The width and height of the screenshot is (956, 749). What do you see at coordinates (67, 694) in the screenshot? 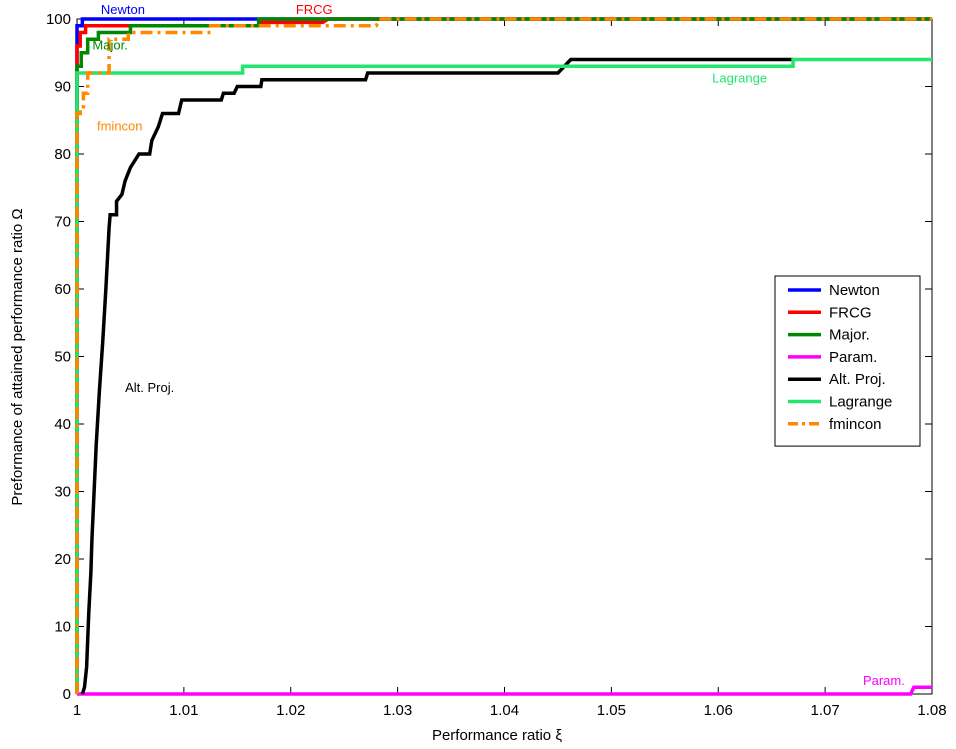
I see `y-tick-label: 0` at bounding box center [67, 694].